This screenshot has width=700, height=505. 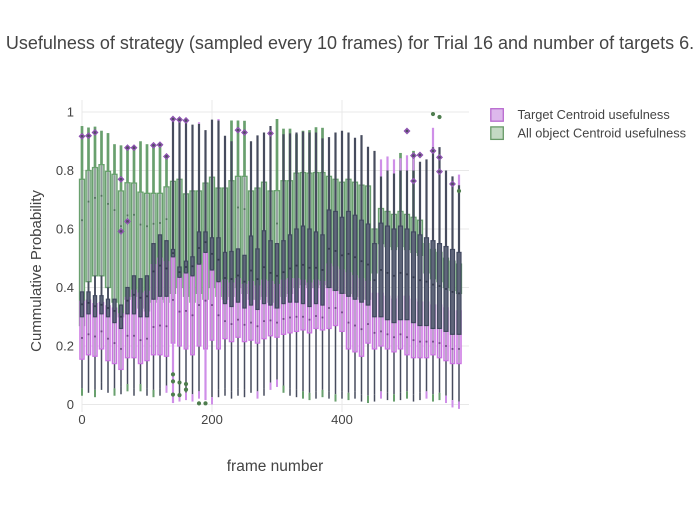 What do you see at coordinates (602, 132) in the screenshot?
I see `svg-text: All object Centroid usefulness` at bounding box center [602, 132].